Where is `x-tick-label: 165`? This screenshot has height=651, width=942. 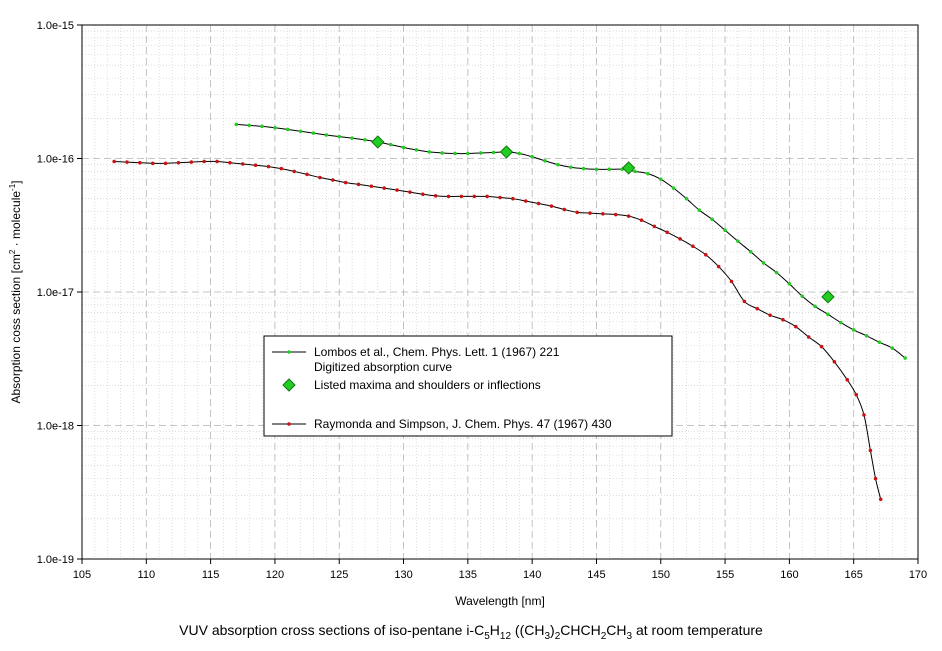
x-tick-label: 165 is located at coordinates (854, 575).